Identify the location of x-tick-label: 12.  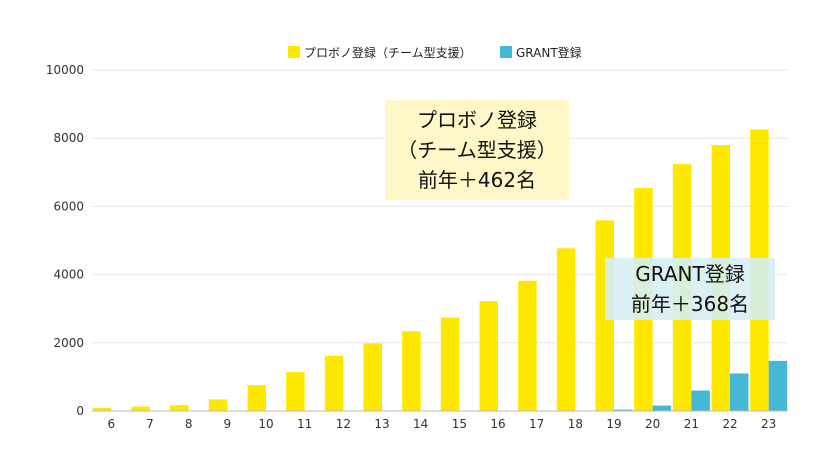
(343, 424).